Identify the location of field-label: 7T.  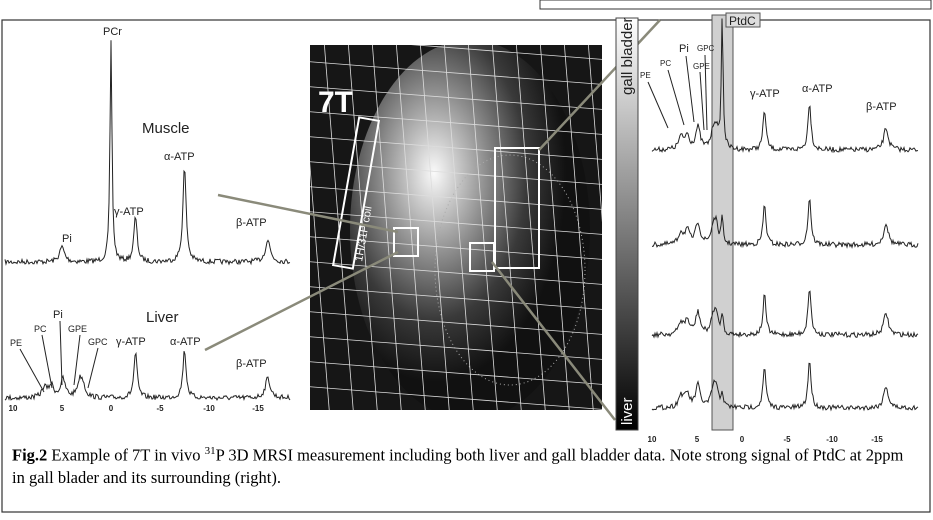
(335, 102).